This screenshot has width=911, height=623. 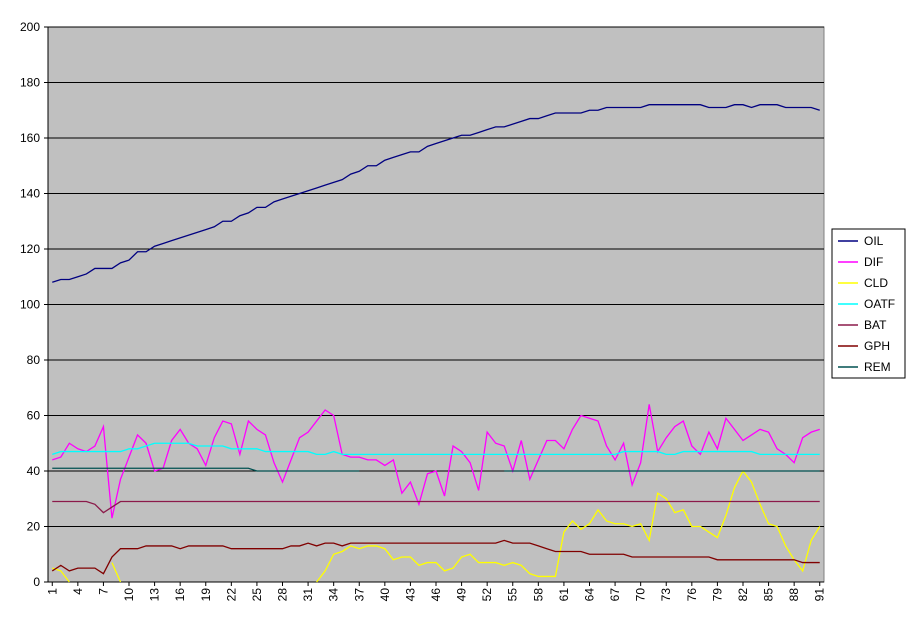 I want to click on legend-label: OIL, so click(x=874, y=241).